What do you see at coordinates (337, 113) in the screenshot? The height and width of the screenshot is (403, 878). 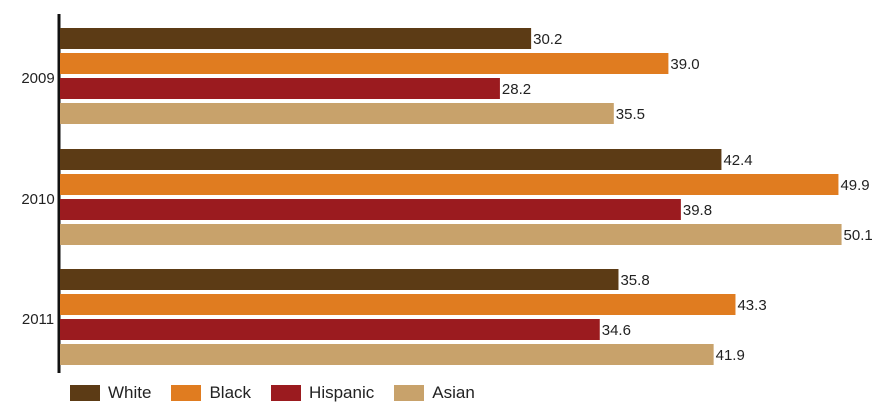 I see `bar-2009-asian` at bounding box center [337, 113].